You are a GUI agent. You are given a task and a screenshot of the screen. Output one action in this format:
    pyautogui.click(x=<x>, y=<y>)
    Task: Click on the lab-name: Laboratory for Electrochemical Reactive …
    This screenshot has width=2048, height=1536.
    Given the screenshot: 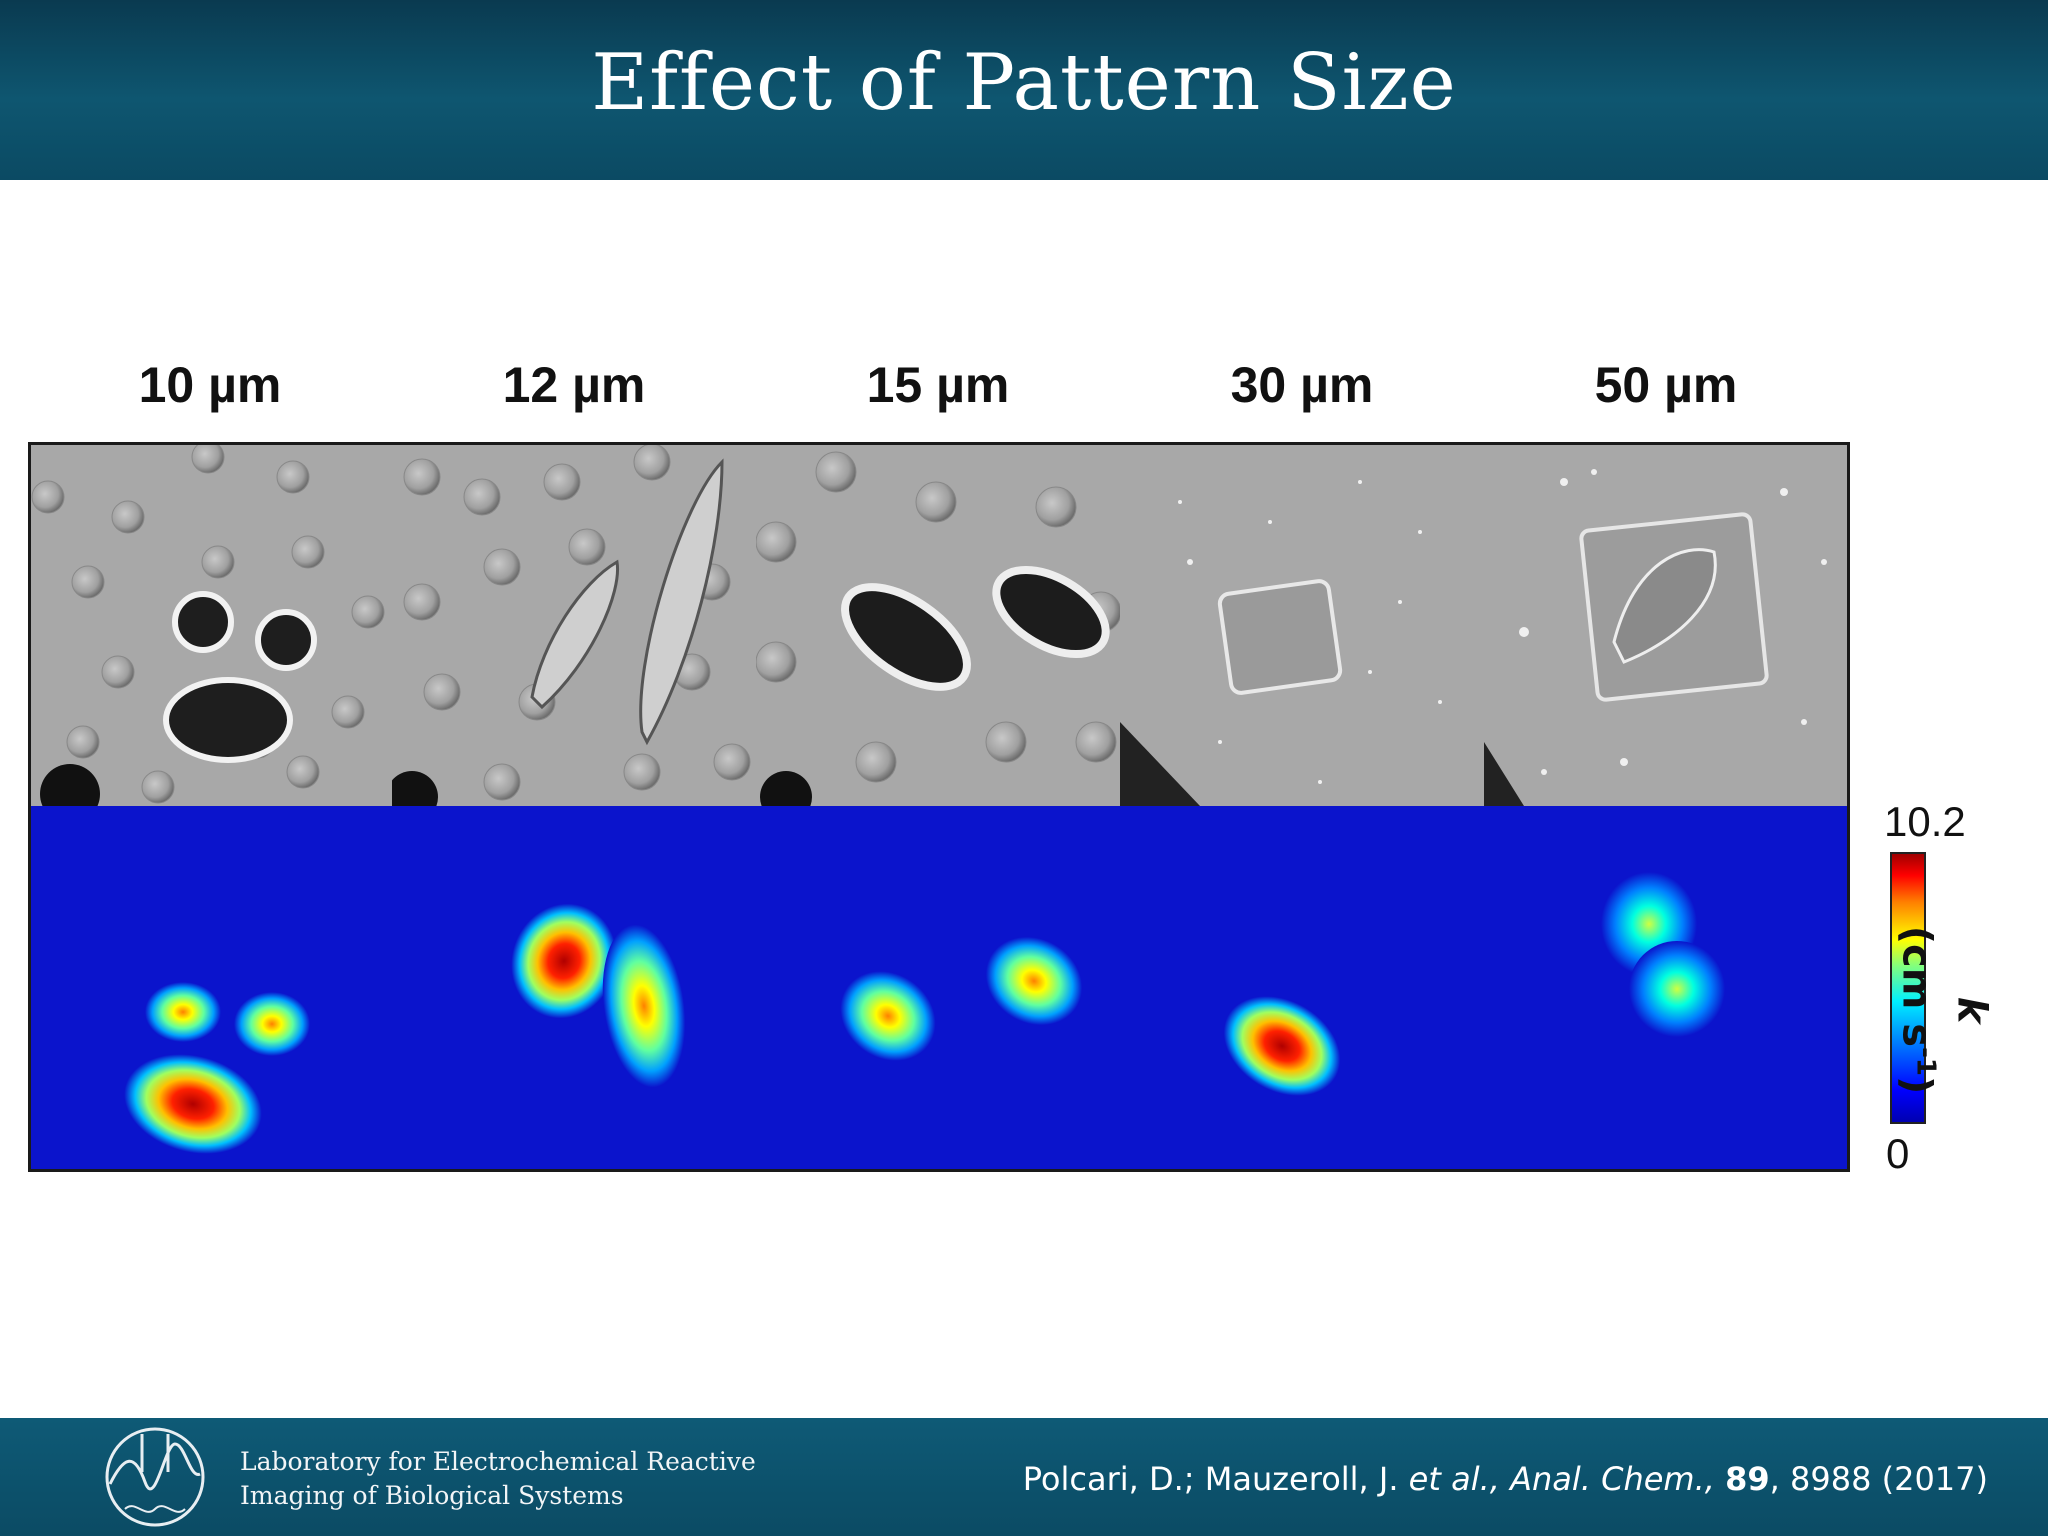 What is the action you would take?
    pyautogui.click(x=498, y=1479)
    